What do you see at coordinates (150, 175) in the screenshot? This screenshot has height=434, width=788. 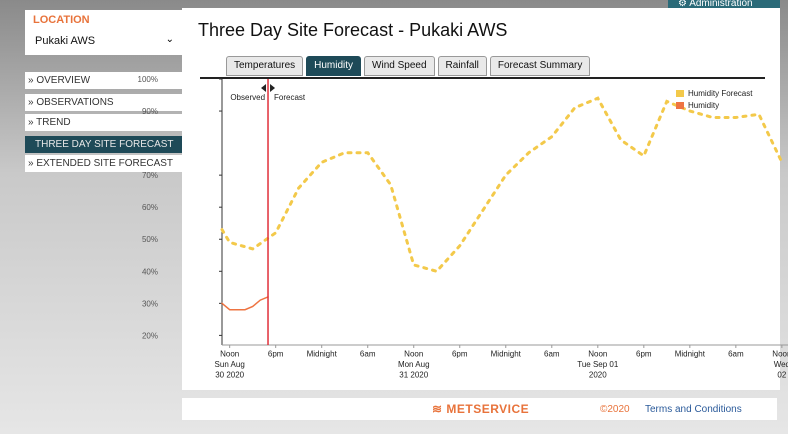 I see `y-tick-label: 70%` at bounding box center [150, 175].